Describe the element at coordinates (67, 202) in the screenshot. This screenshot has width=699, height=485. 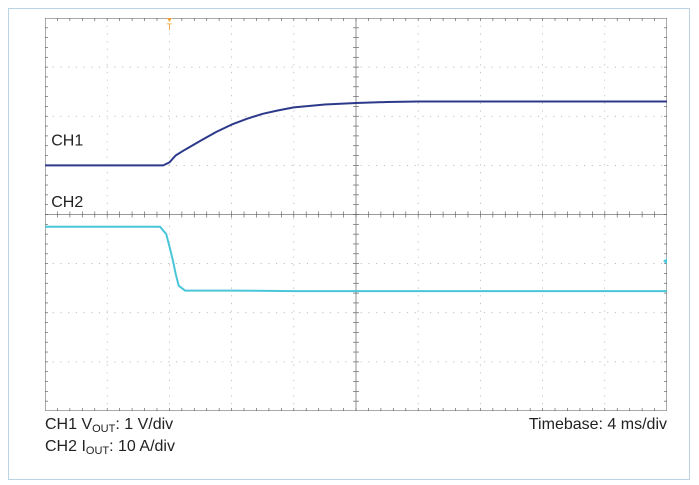
I see `channel-label-ch2: CH2` at that location.